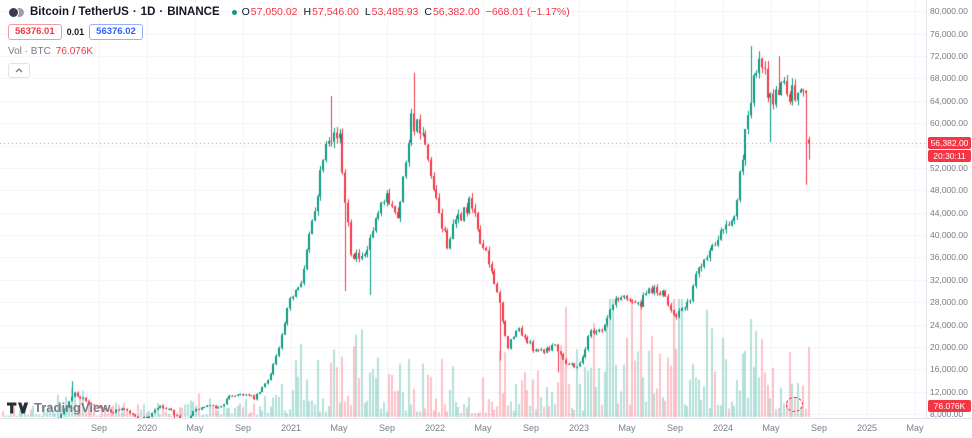 This screenshot has width=972, height=438. I want to click on tradingview-logo-icon, so click(18, 408).